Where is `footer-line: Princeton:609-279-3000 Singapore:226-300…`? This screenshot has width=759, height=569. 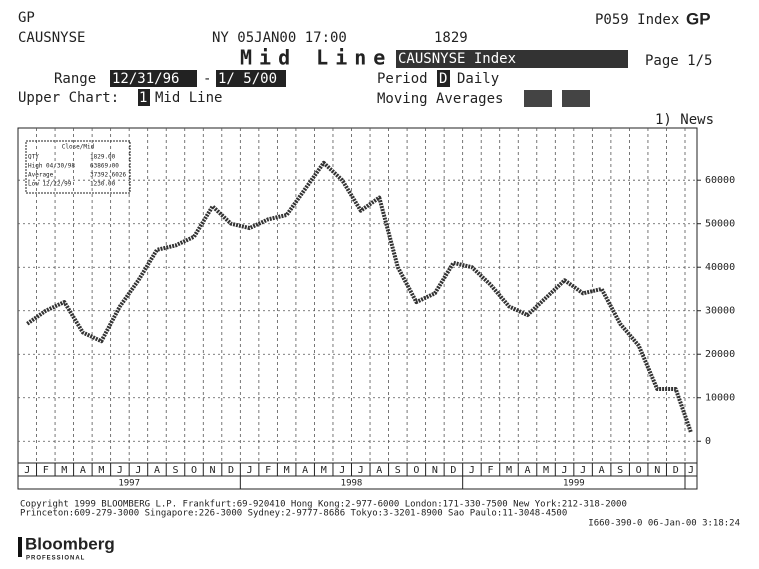 footer-line: Princeton:609-279-3000 Singapore:226-300… is located at coordinates (293, 514).